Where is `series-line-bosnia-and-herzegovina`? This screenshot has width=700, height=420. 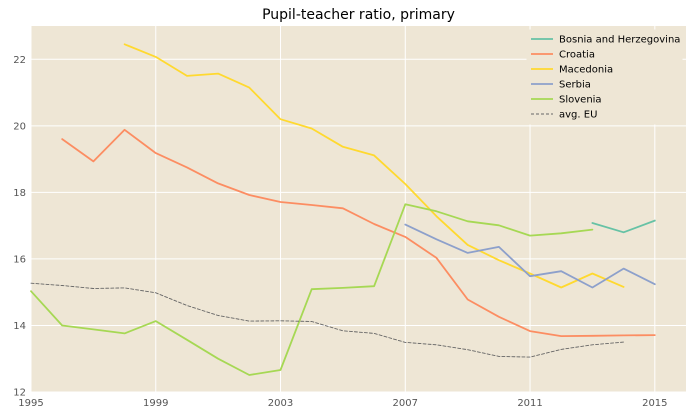 series-line-bosnia-and-herzegovina is located at coordinates (623, 226).